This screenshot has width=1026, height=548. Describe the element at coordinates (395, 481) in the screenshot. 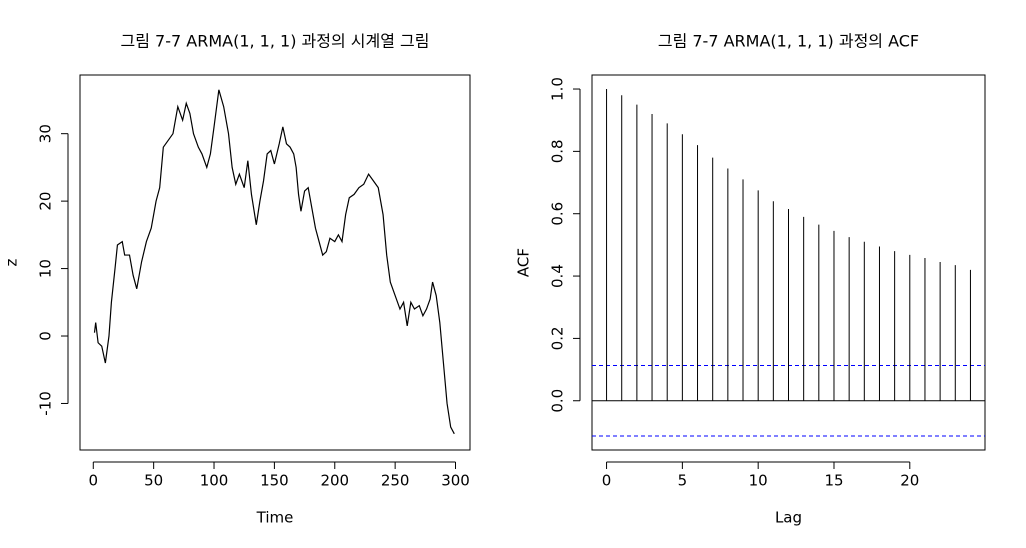

I see `x-tick-label: 250` at that location.